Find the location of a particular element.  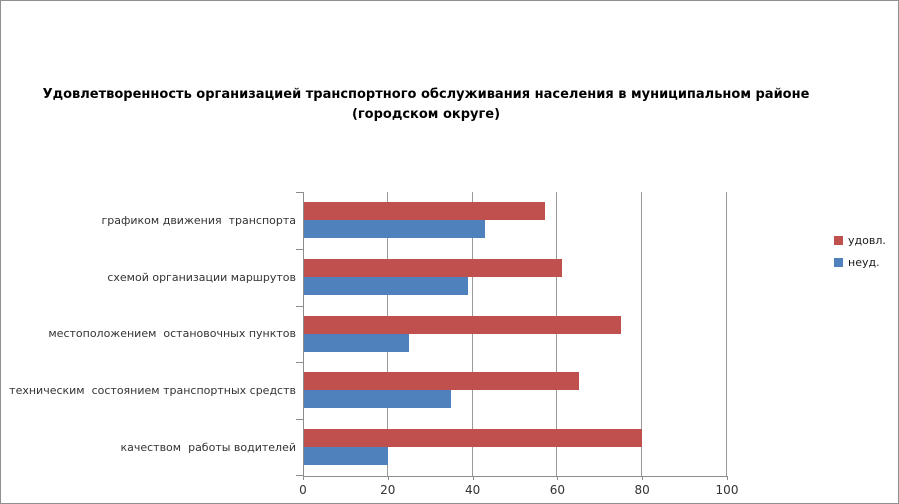

legend: удовл. неуд. is located at coordinates (860, 256).